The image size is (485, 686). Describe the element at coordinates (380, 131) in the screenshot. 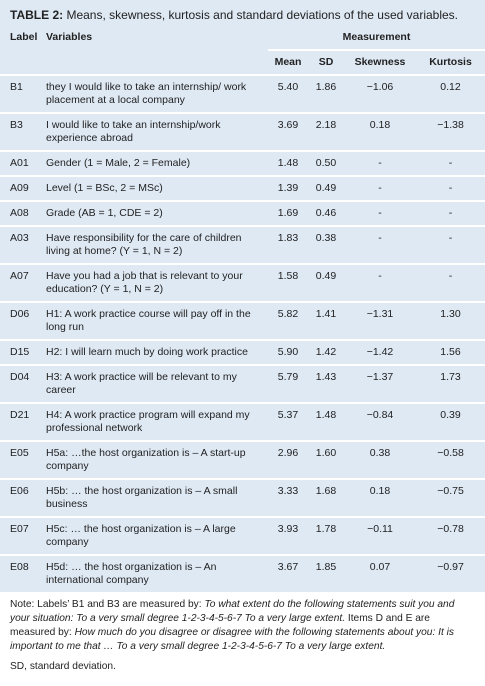

I see `value-cell: 0.18` at that location.